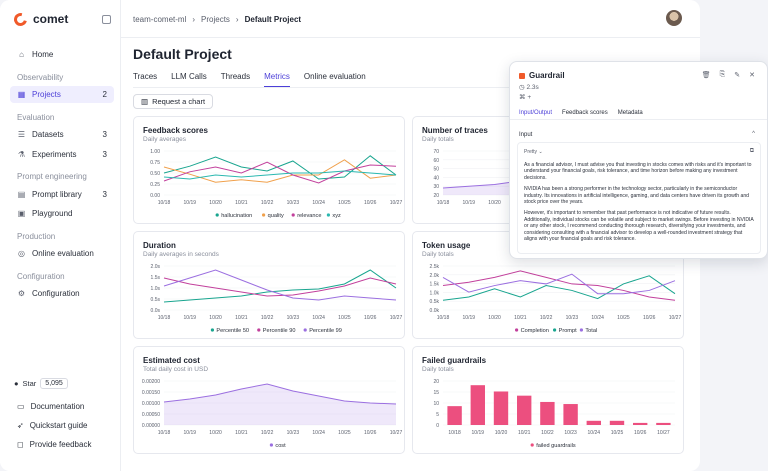 This screenshot has height=471, width=768. I want to click on tab-traces: Traces, so click(145, 76).